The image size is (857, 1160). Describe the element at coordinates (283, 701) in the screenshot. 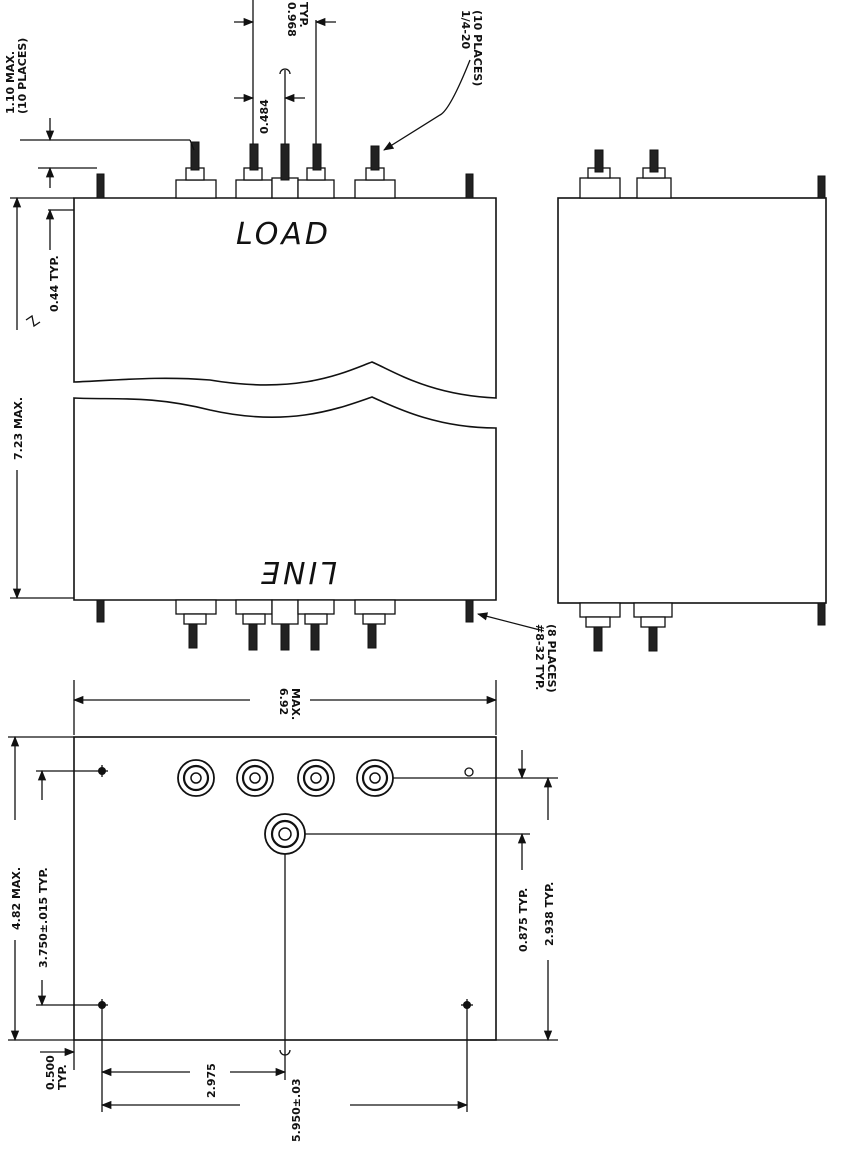

I see `dim-overall-width: 6.92` at that location.